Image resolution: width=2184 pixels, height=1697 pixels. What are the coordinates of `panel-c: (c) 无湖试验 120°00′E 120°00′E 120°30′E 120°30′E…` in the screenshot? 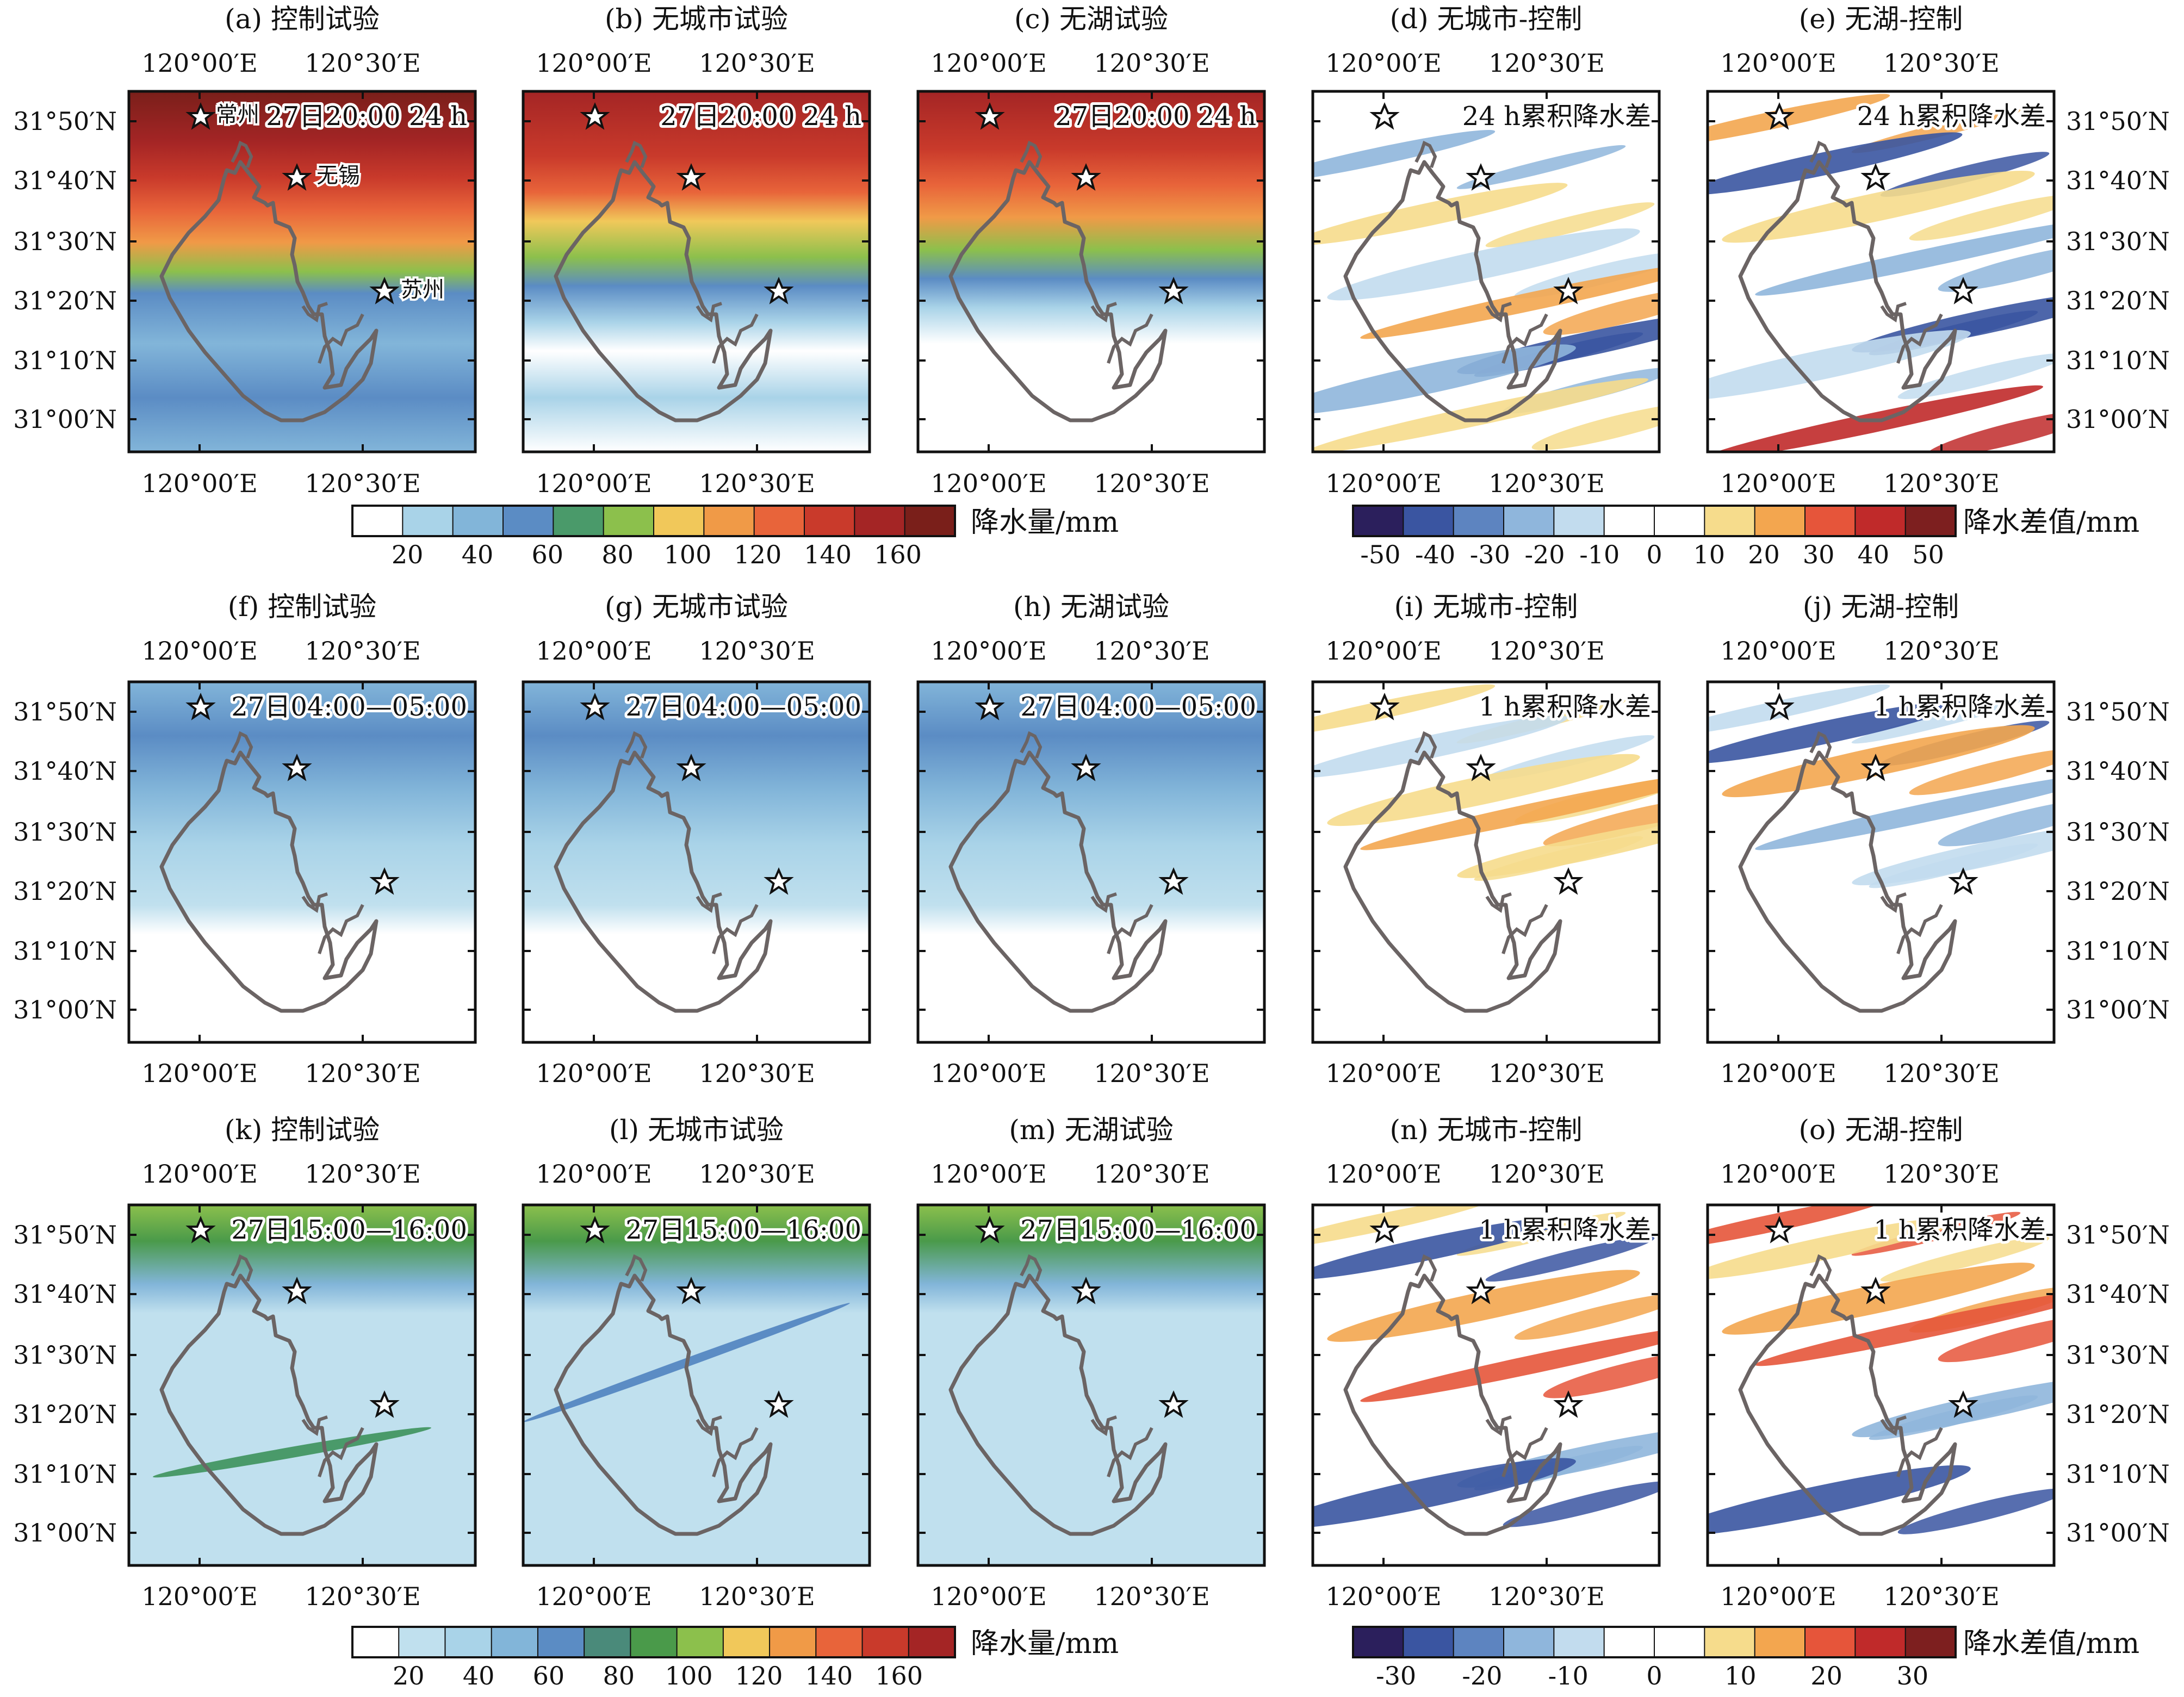 It's located at (1091, 250).